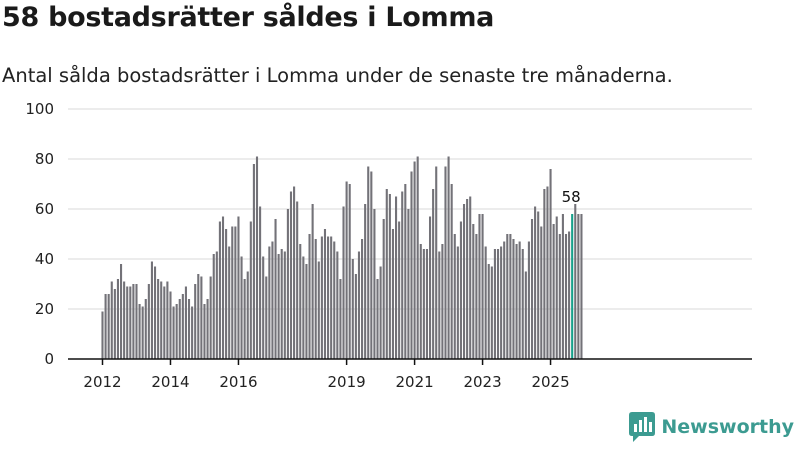 The image size is (800, 450). Describe the element at coordinates (572, 286) in the screenshot. I see `bar-highlight` at that location.